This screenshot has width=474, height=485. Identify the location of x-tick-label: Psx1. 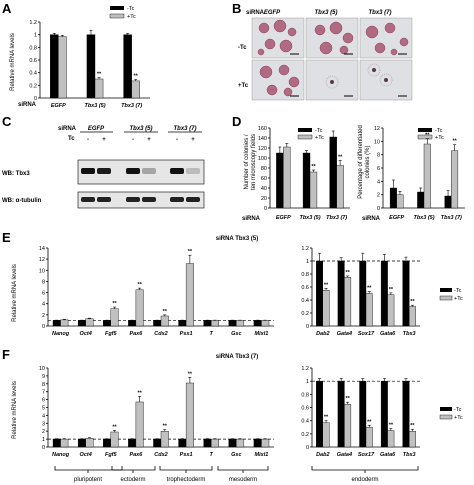
(186, 334).